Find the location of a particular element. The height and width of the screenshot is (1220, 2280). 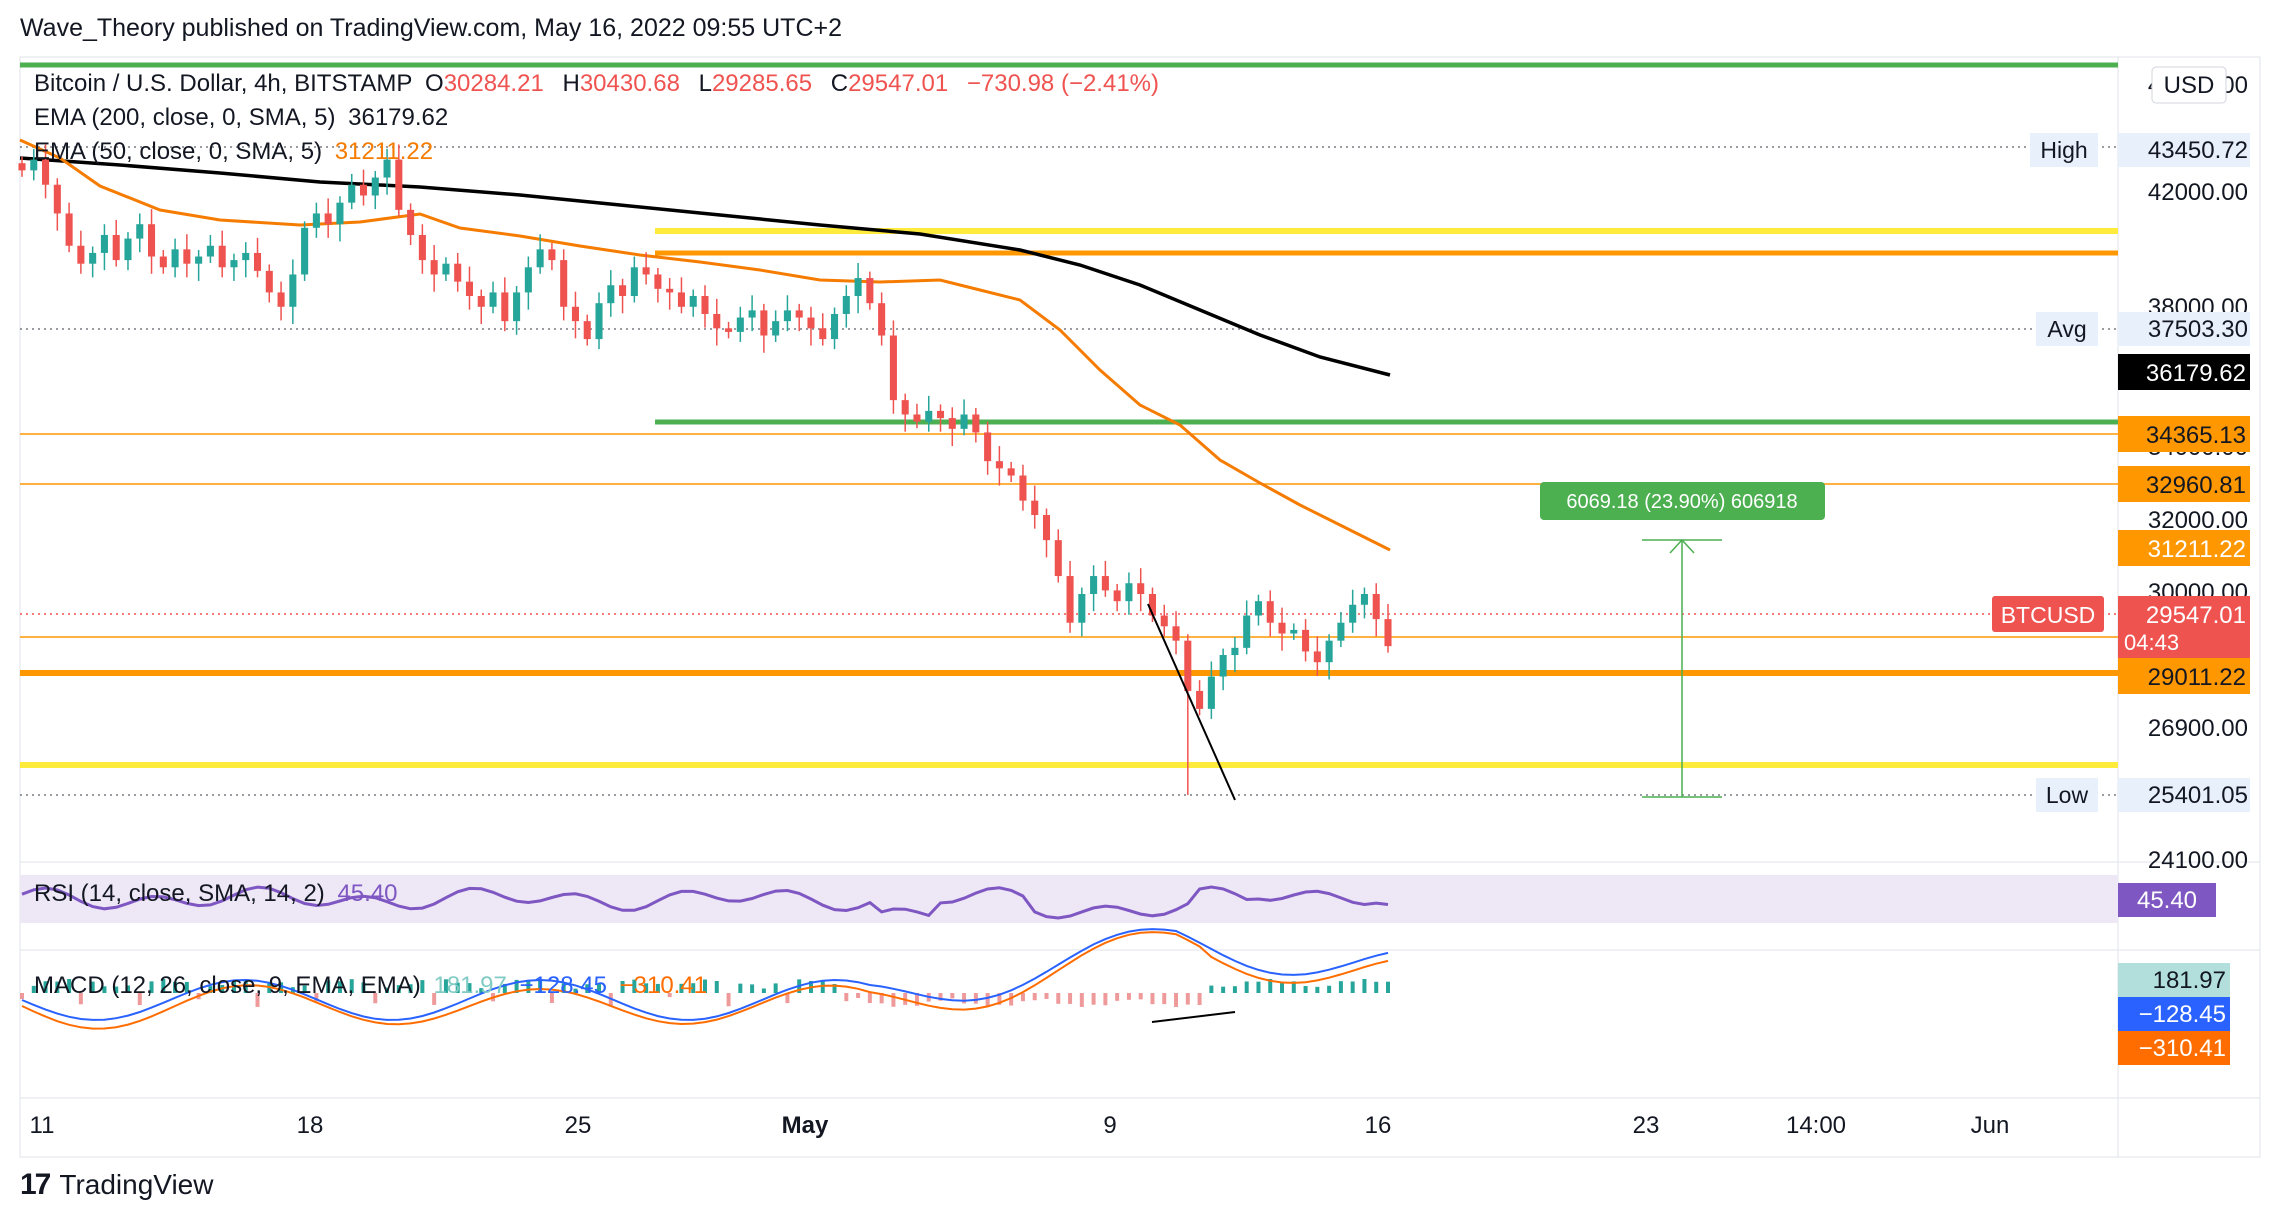

macd-signal-line is located at coordinates (705, 980).